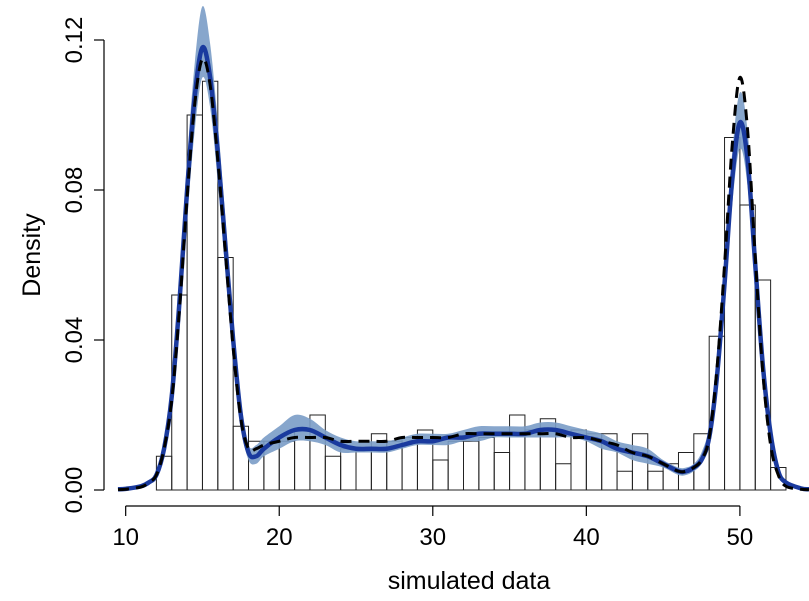  Describe the element at coordinates (32, 255) in the screenshot. I see `y-axis-title: Density` at that location.